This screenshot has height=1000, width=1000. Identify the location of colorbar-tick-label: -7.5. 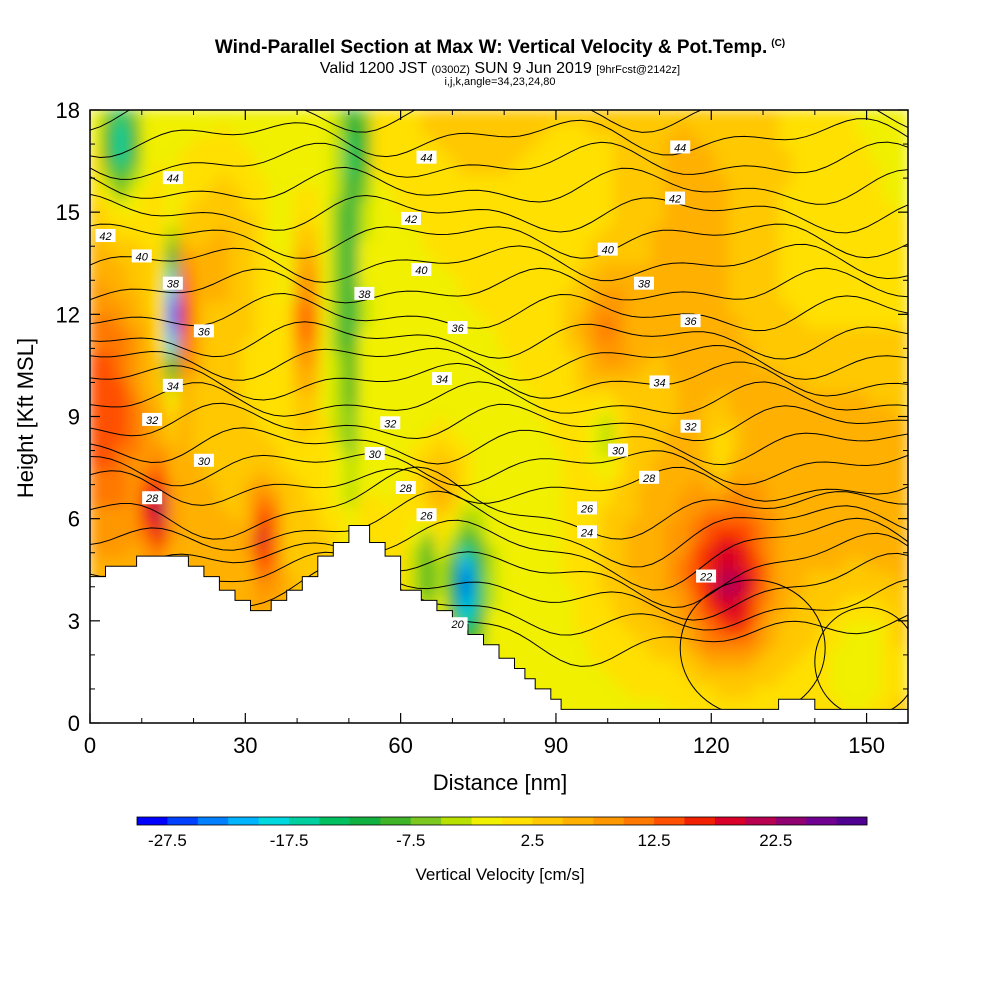
(410, 840).